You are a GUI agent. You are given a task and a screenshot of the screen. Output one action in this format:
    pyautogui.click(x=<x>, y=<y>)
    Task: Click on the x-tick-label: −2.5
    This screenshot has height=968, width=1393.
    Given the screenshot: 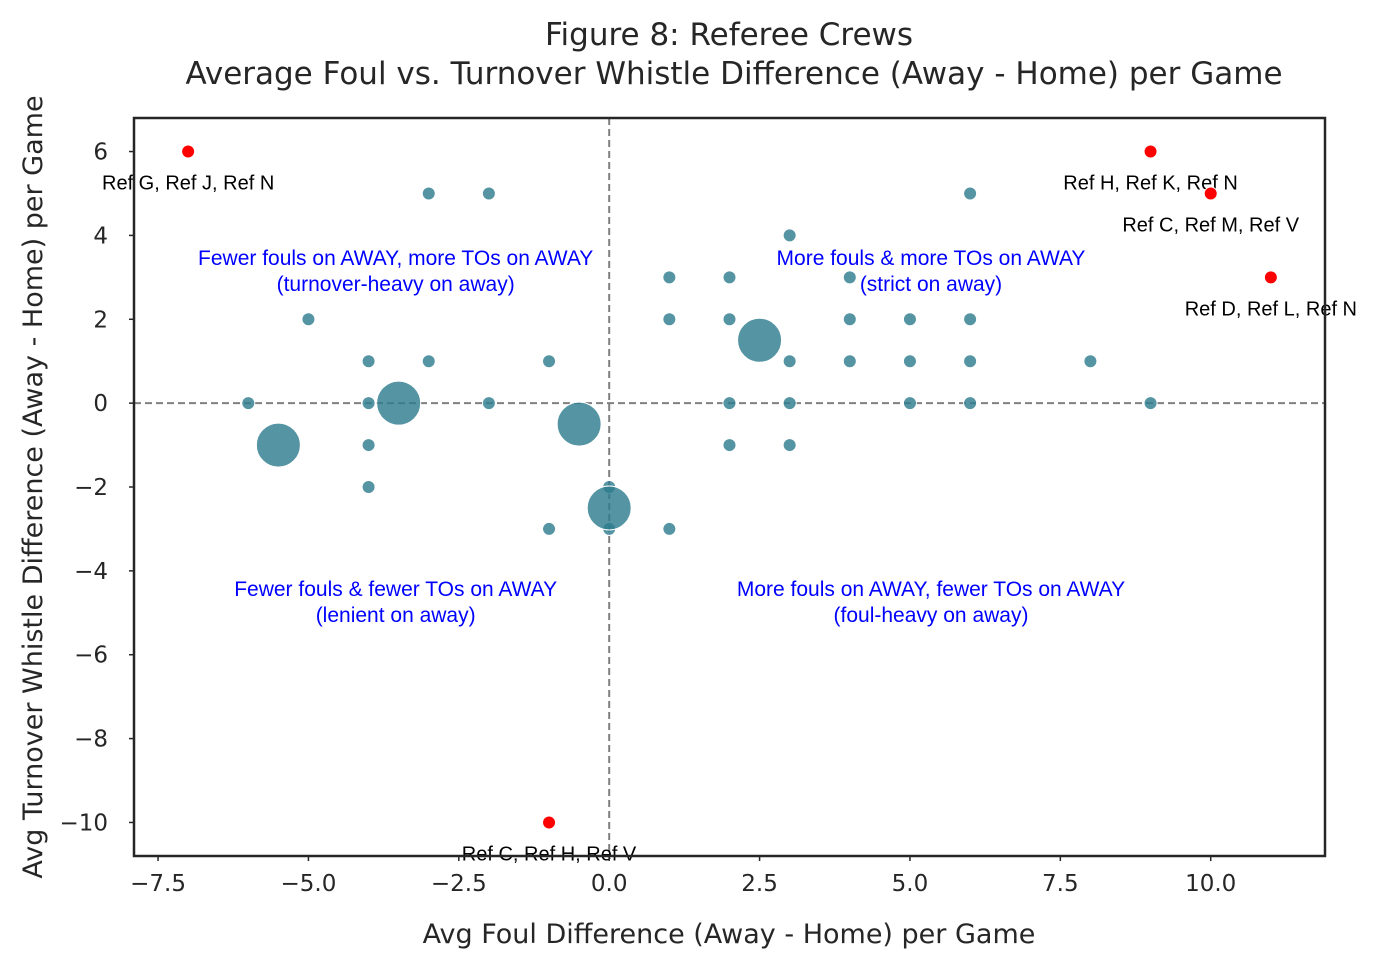 What is the action you would take?
    pyautogui.click(x=459, y=884)
    